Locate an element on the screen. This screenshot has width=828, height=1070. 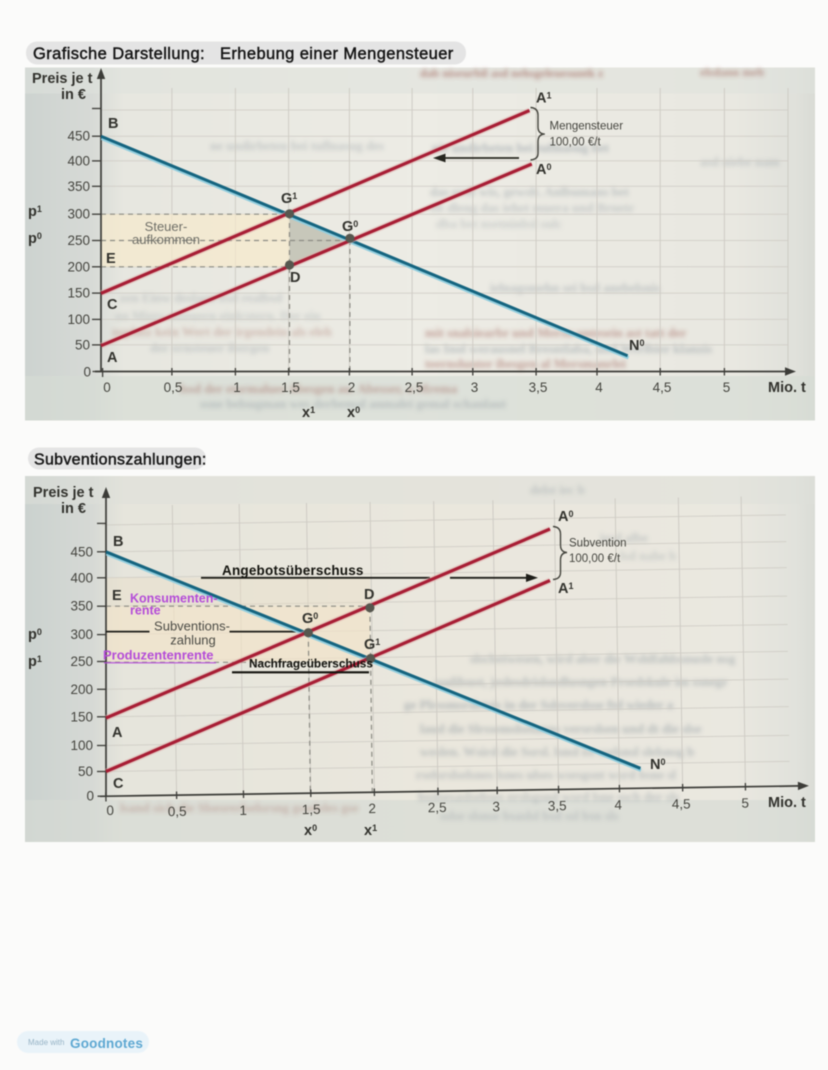
svg-text:teernslunter ibesgen al Mersma: teernslunter ibesgen al Mersmanrlei is located at coordinates (525, 363).